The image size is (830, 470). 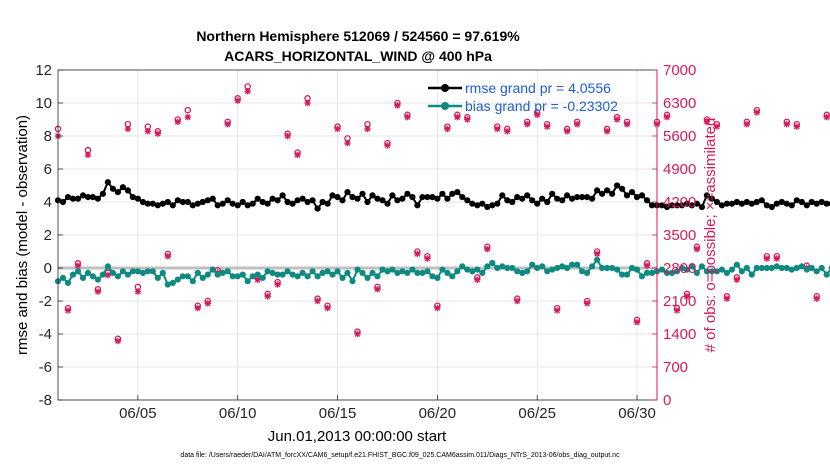 I want to click on x-tick-label: 06/25, so click(x=537, y=413).